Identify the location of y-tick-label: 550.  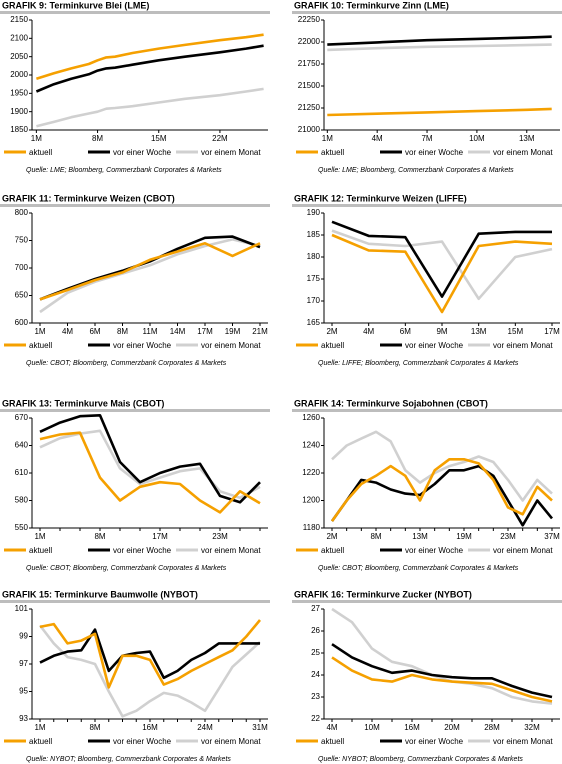
(22, 527).